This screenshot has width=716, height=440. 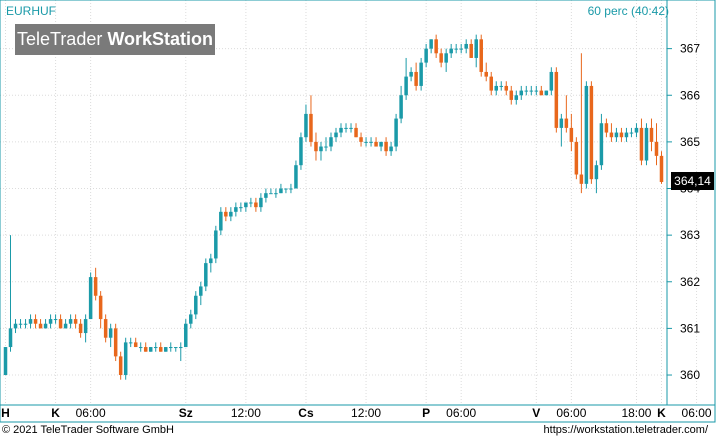 What do you see at coordinates (692, 181) in the screenshot?
I see `last-price-tag: 364,14` at bounding box center [692, 181].